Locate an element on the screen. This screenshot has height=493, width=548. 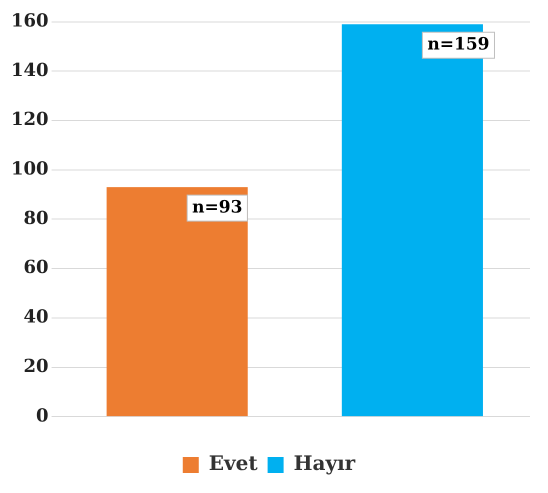
y-tick-label: 160 is located at coordinates (29, 21).